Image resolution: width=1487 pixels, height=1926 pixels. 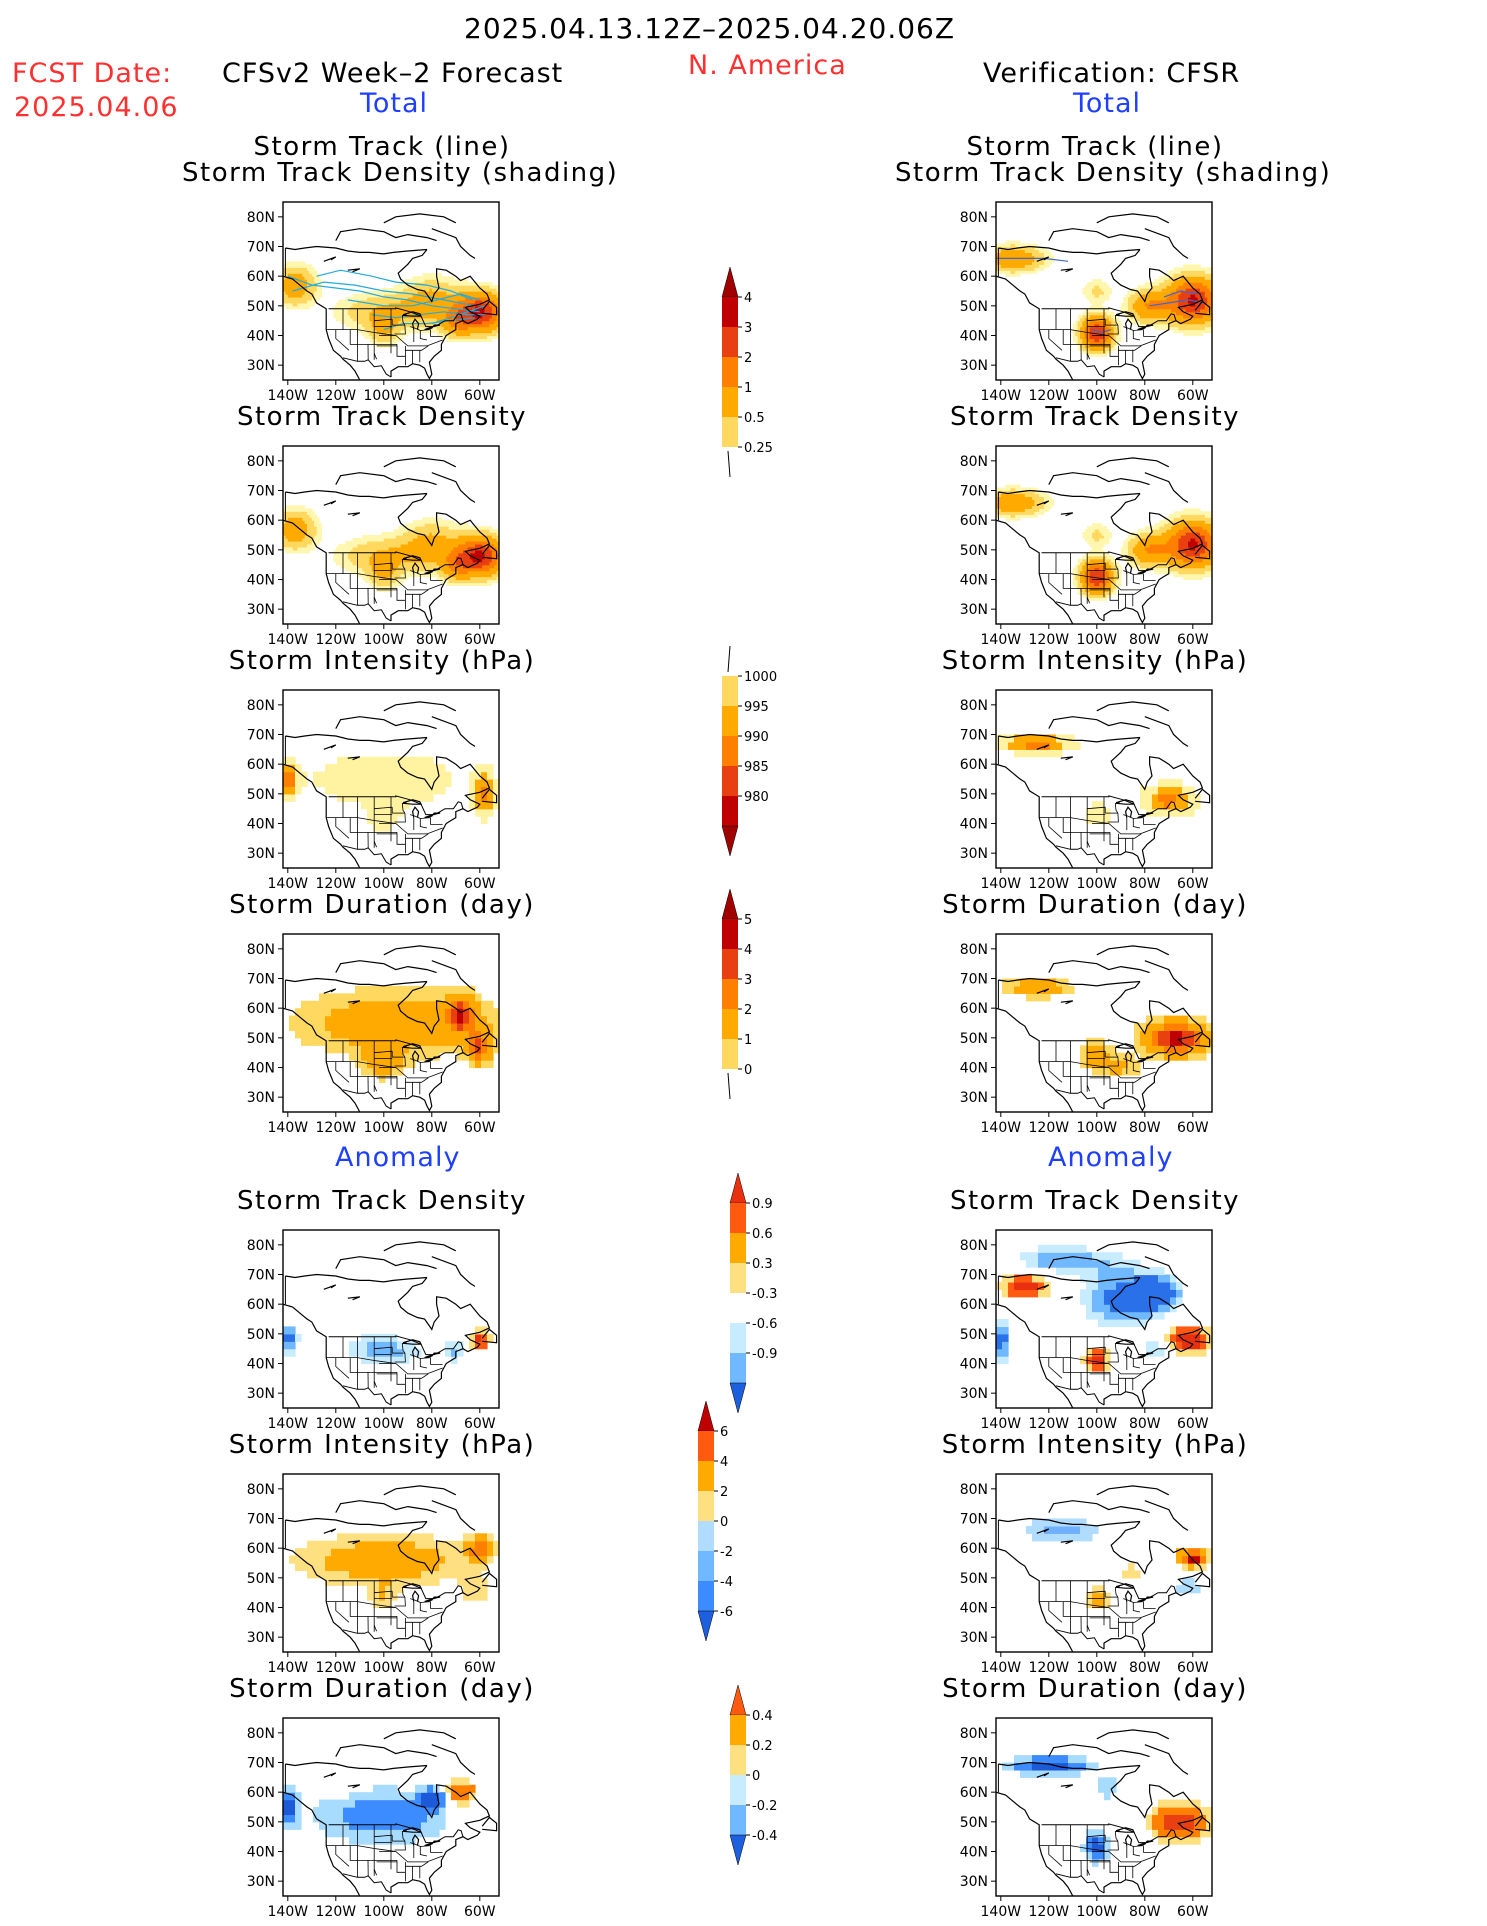 What do you see at coordinates (384, 396) in the screenshot?
I see `lon-tick-label: 100W` at bounding box center [384, 396].